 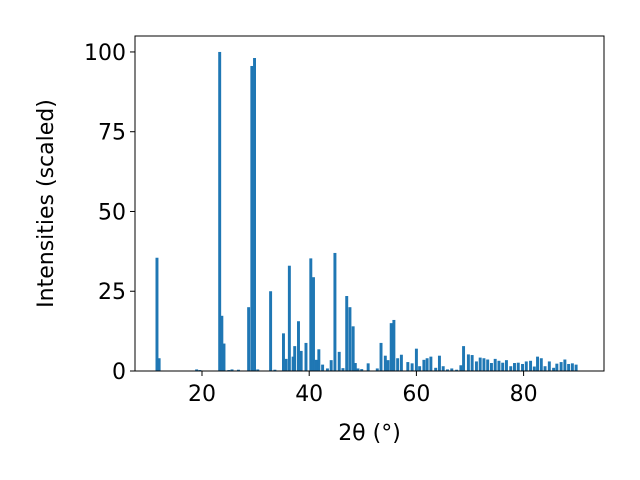 I want to click on y-tick-label: 50, so click(x=112, y=212).